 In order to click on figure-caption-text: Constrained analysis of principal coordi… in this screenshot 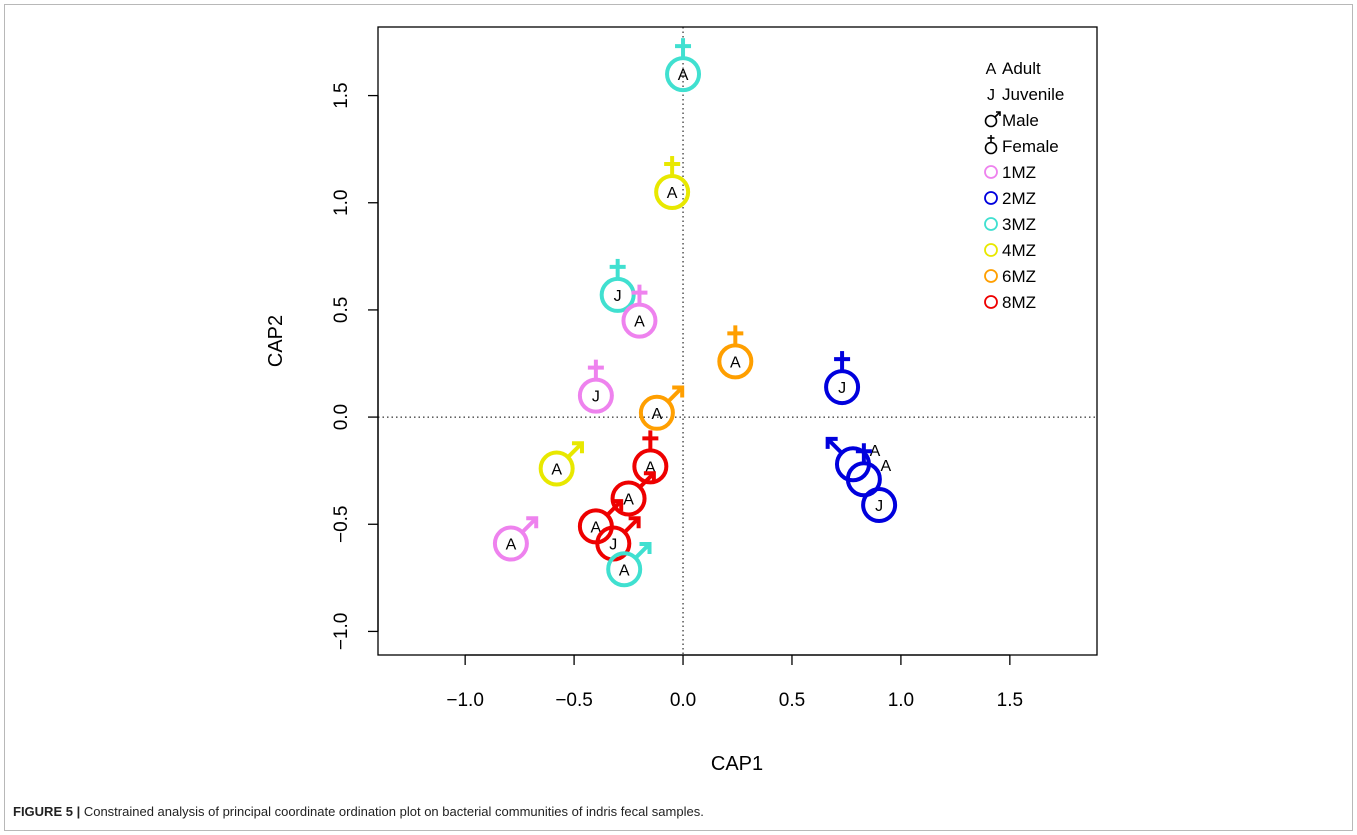, I will do `click(393, 811)`.